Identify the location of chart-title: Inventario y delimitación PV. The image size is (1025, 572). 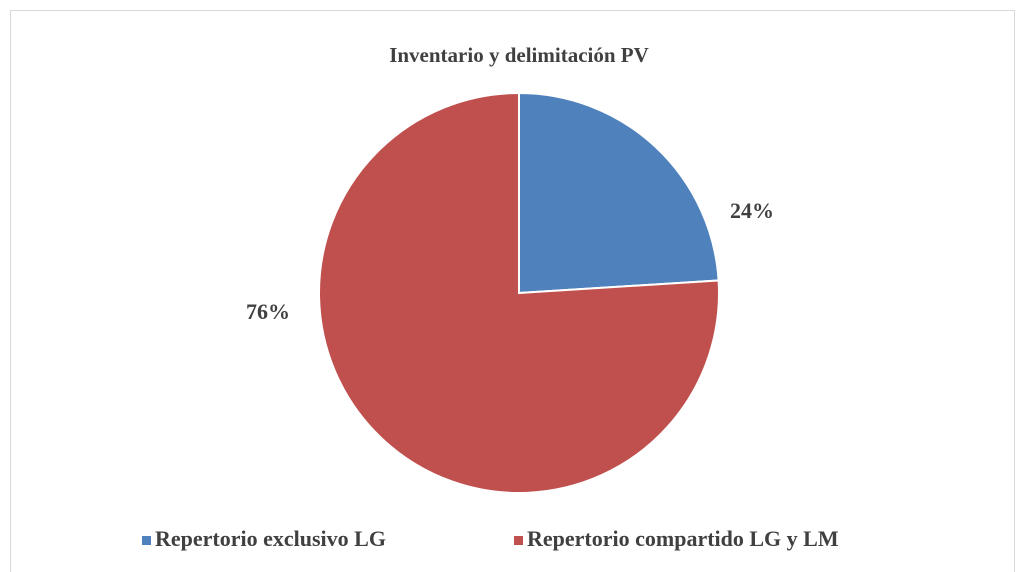
(519, 55).